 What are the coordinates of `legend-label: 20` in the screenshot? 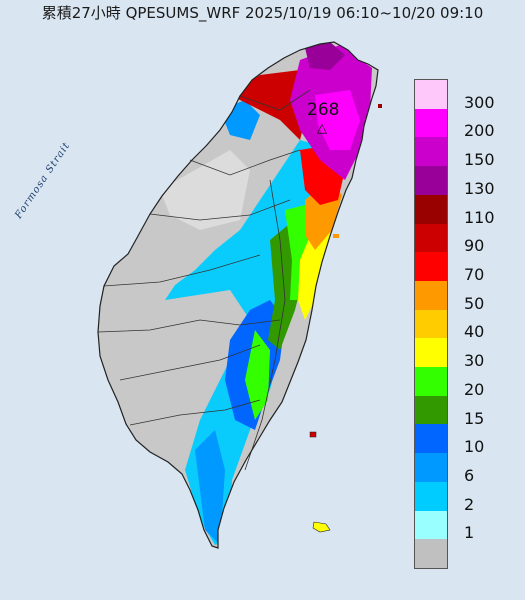 It's located at (474, 389).